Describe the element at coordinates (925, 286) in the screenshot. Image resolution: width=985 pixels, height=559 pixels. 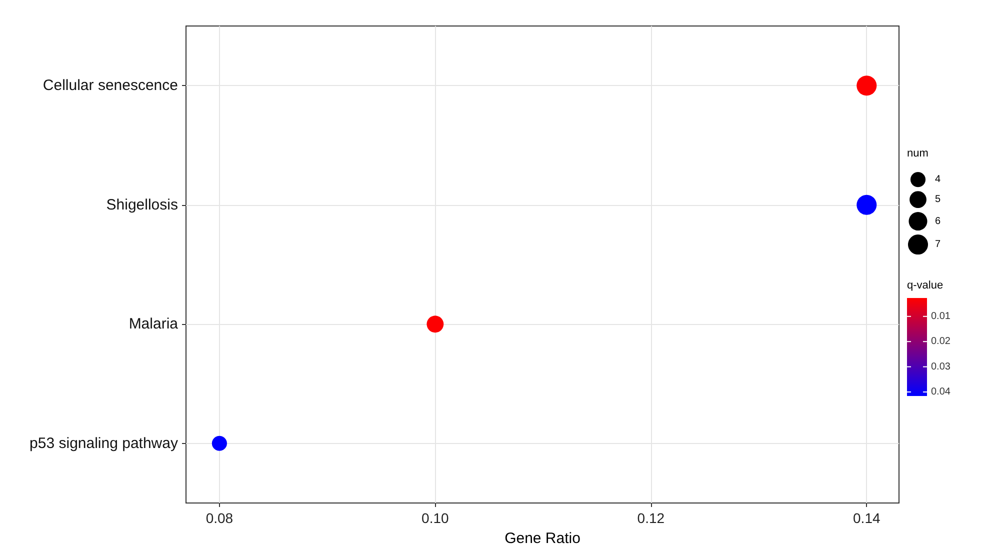
I see `color-bar-title: q-value` at that location.